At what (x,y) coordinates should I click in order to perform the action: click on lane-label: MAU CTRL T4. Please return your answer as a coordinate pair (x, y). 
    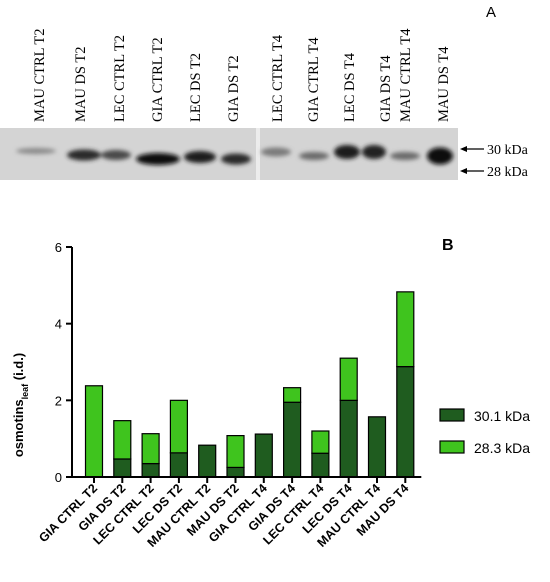
    Looking at the image, I should click on (406, 75).